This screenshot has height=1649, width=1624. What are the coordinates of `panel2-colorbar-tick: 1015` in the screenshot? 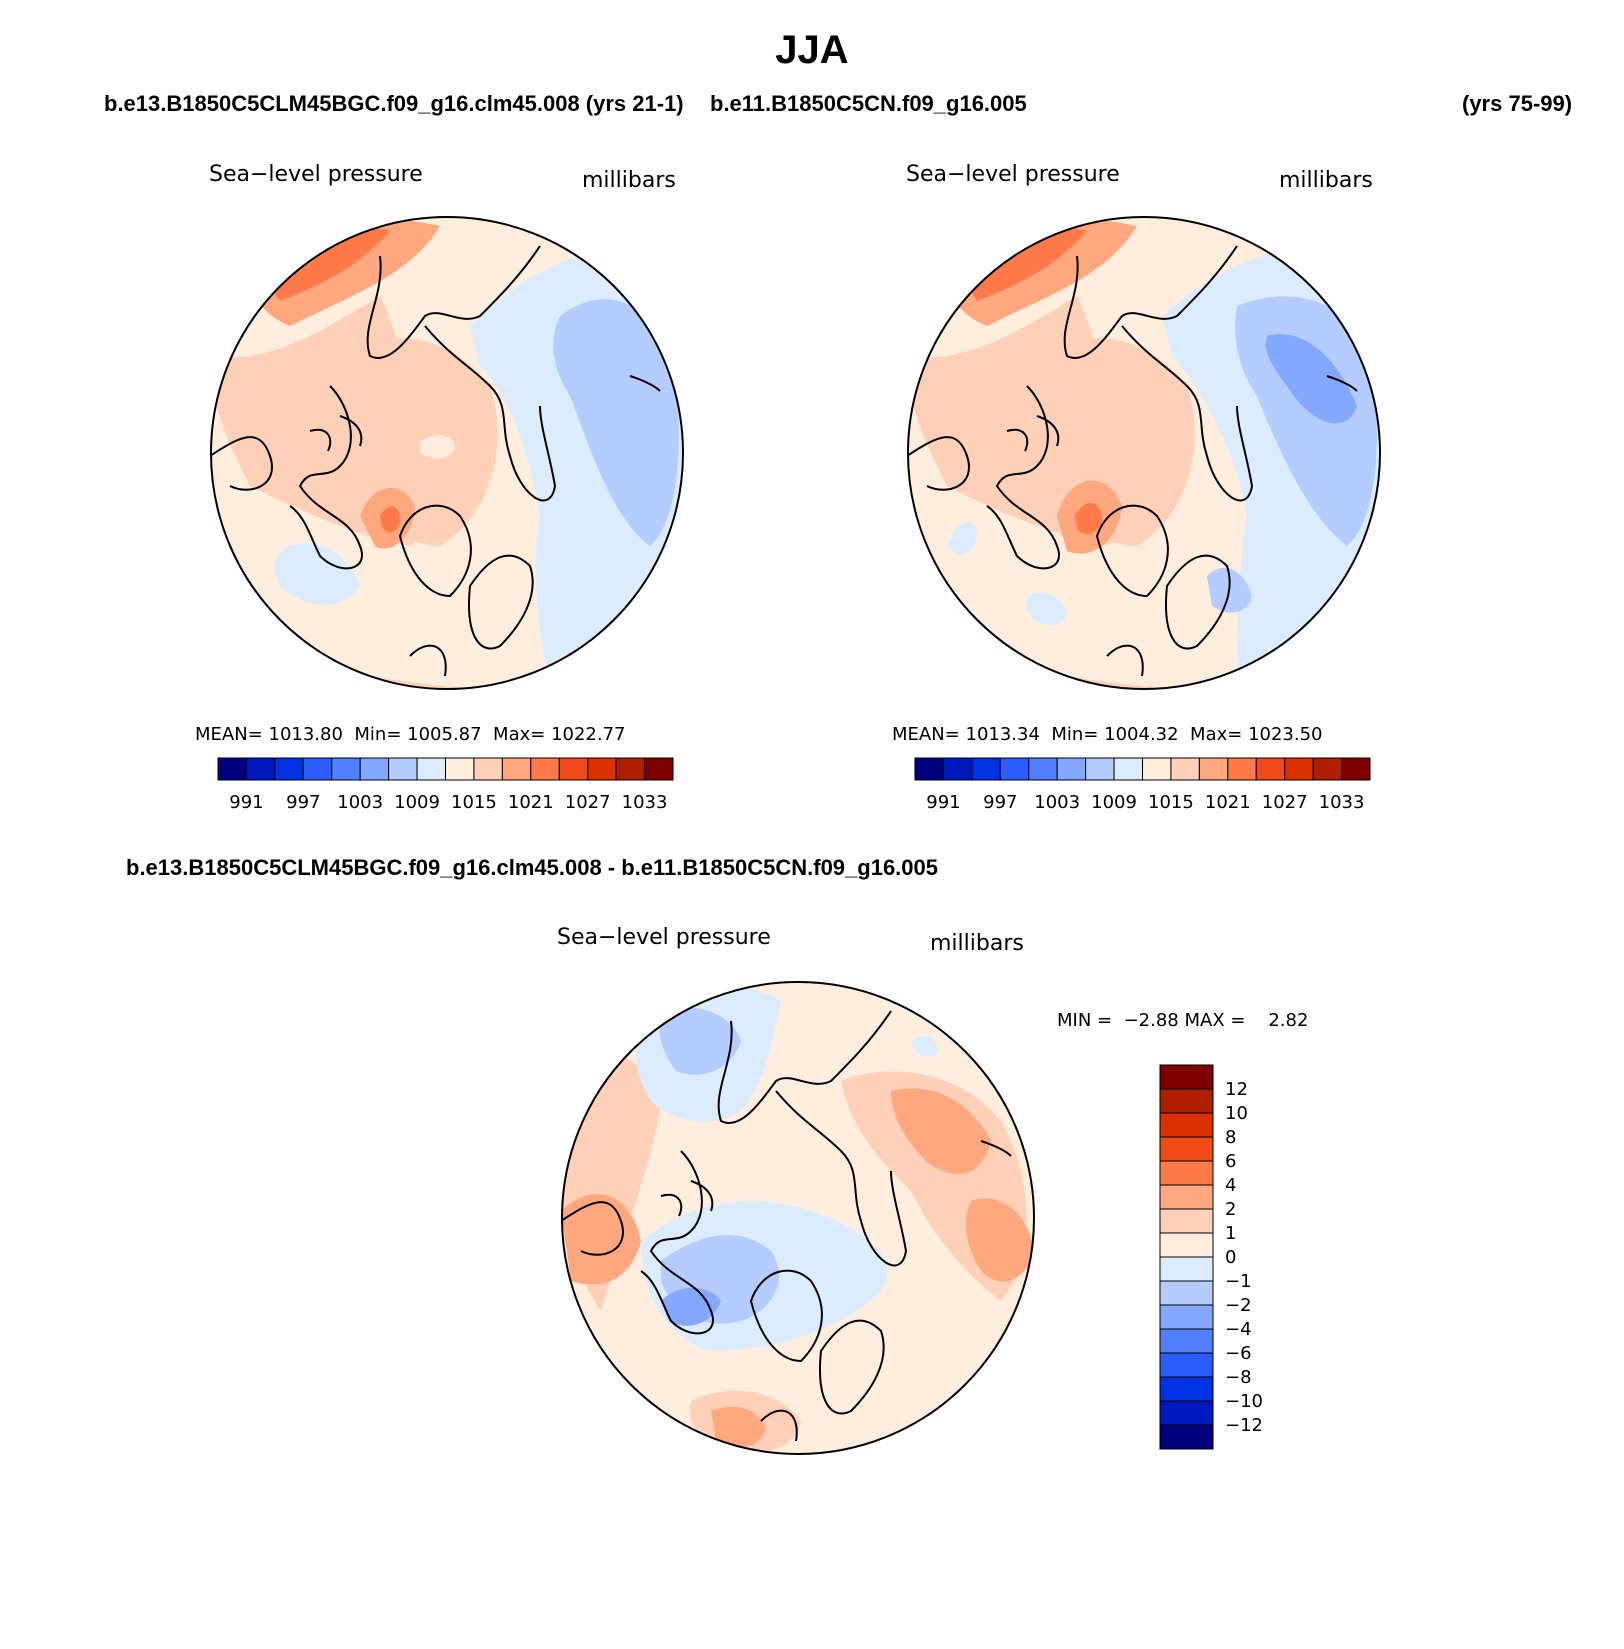 It's located at (1171, 802).